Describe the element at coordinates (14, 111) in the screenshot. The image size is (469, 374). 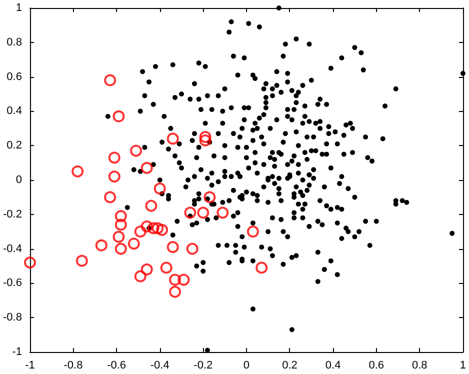
I see `y-tick-label: 0.4` at that location.